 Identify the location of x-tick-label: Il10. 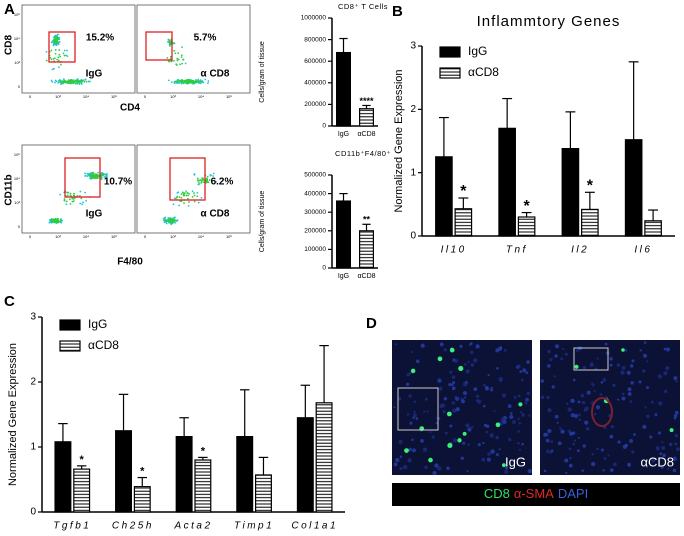
(454, 250).